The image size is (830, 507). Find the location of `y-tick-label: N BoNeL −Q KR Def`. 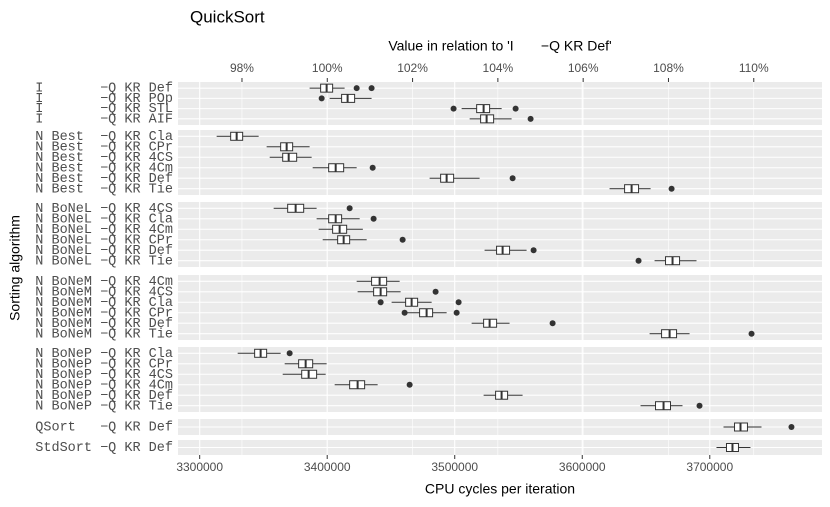

y-tick-label: N BoNeL −Q KR Def is located at coordinates (104, 251).